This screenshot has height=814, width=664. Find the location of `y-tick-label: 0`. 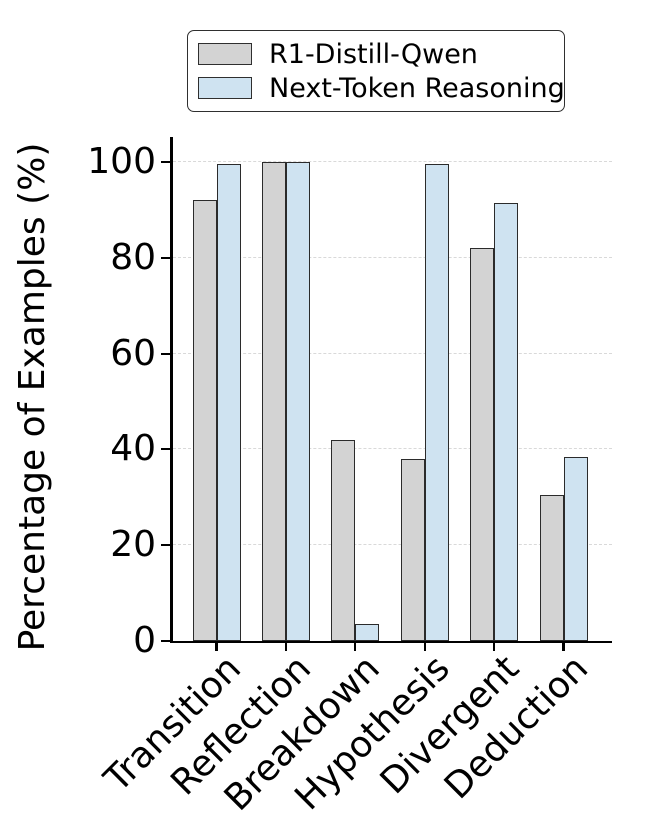

y-tick-label: 0 is located at coordinates (144, 640).